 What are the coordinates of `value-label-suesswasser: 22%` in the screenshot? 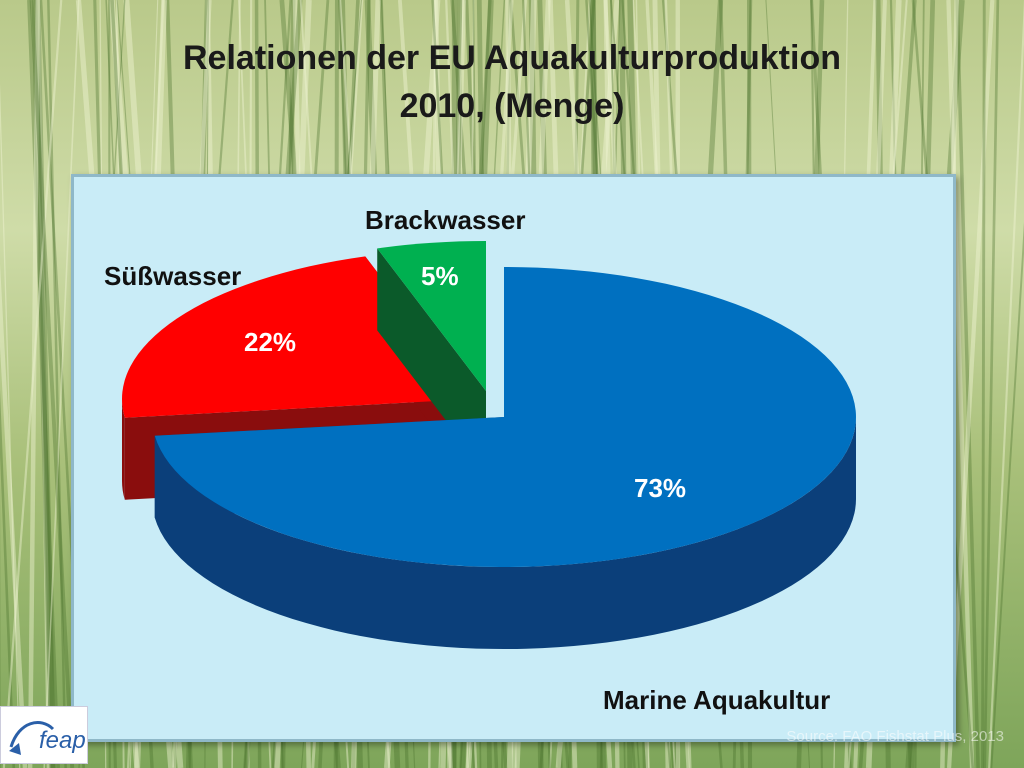 It's located at (270, 342).